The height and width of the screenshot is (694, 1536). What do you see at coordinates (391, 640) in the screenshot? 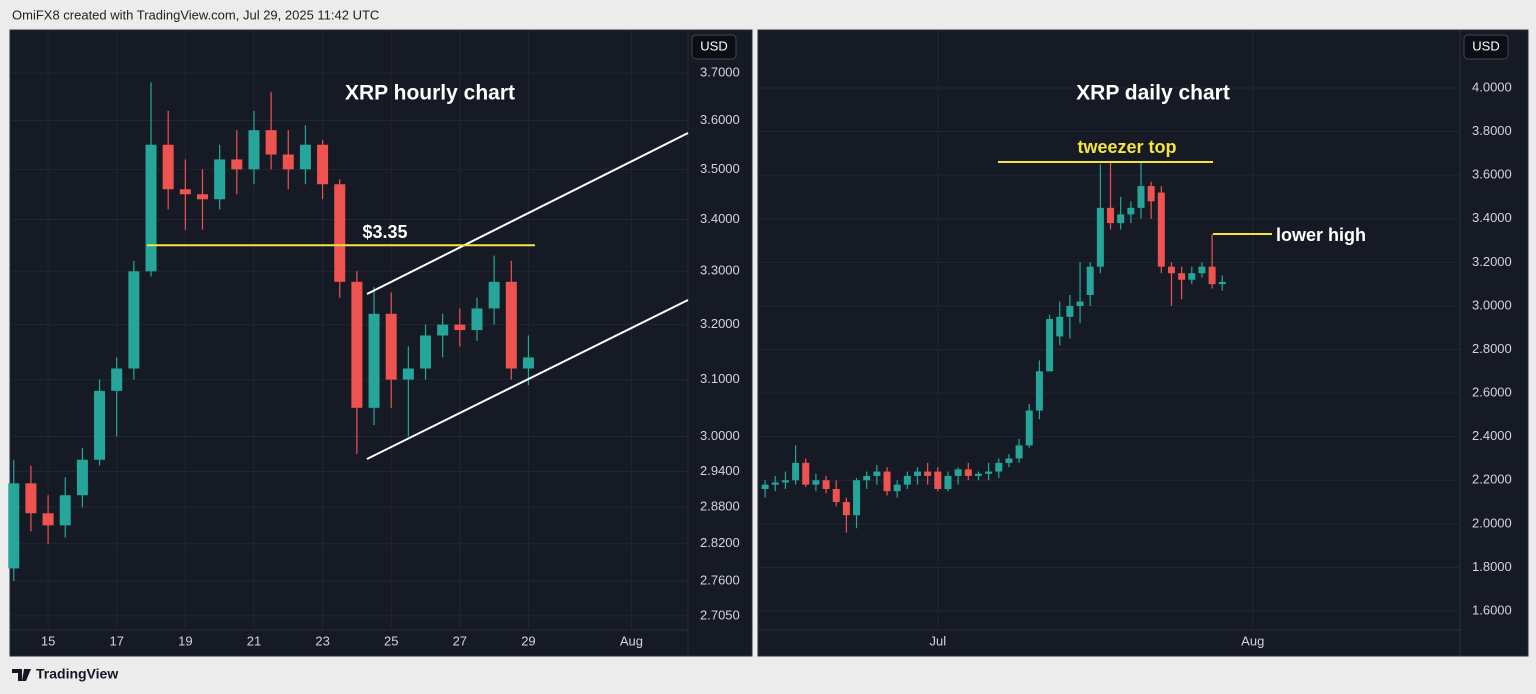
I see `x-tick-label: 25` at bounding box center [391, 640].